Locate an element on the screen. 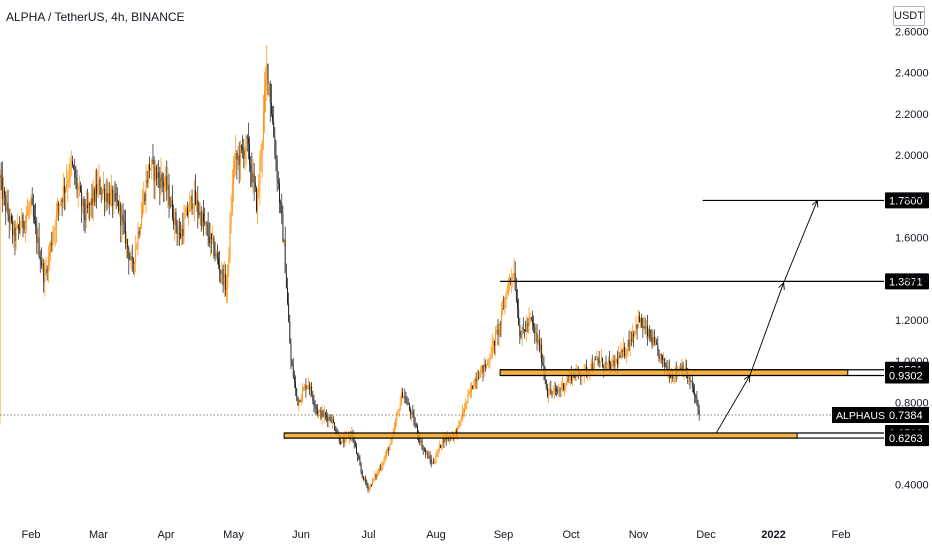  symbol-label-bg is located at coordinates (859, 414).